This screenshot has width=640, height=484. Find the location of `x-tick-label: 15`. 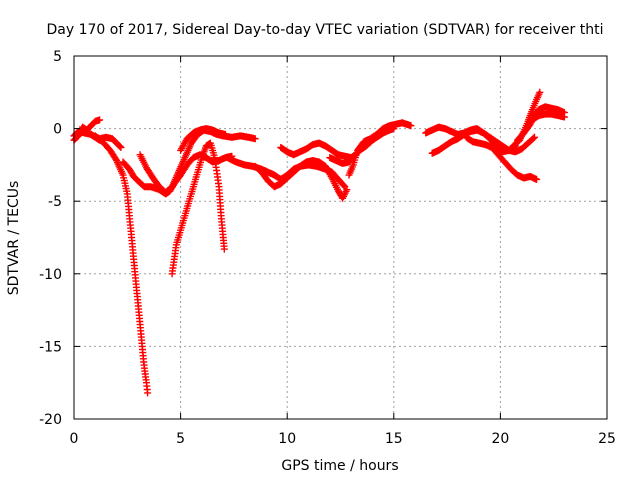

x-tick-label: 15 is located at coordinates (394, 439).